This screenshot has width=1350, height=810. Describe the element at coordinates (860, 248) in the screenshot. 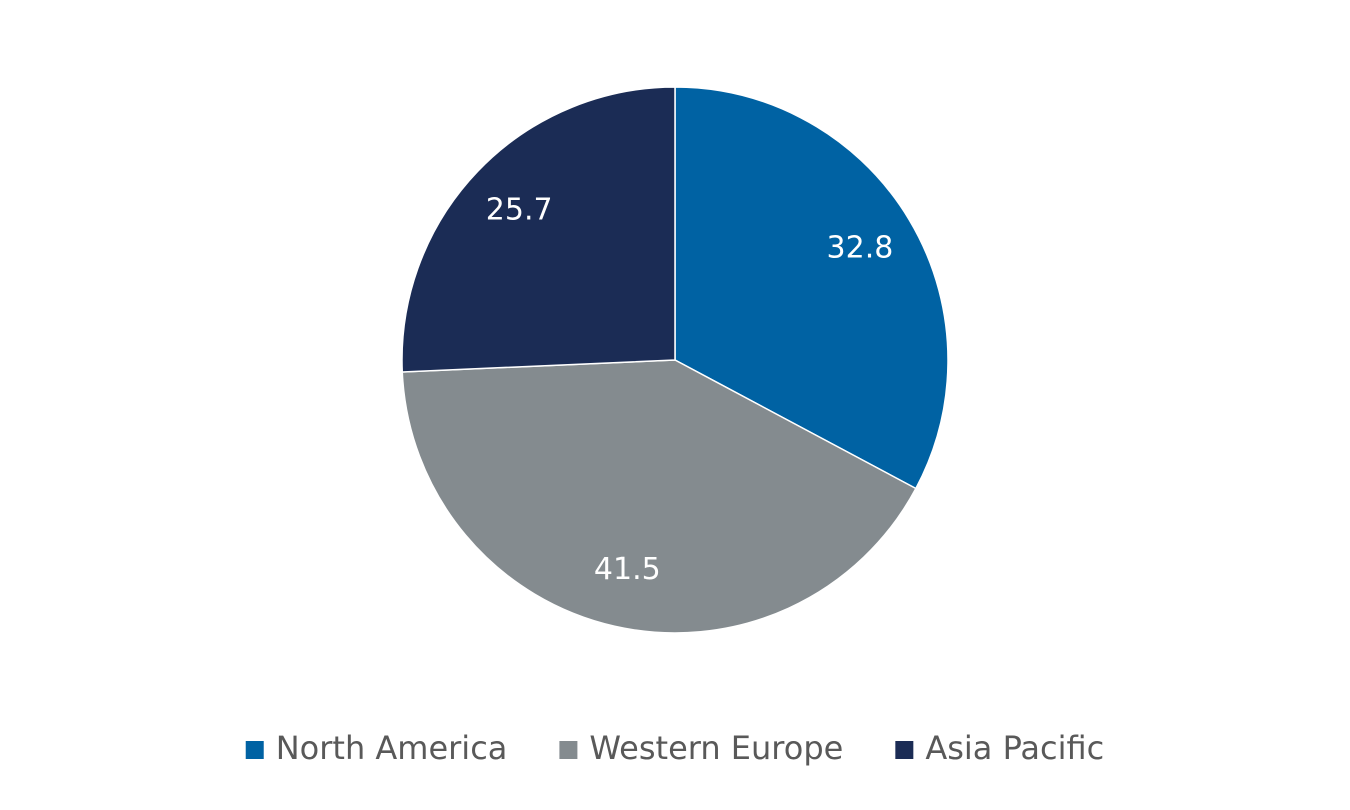

I see `data-label: 32.8` at that location.